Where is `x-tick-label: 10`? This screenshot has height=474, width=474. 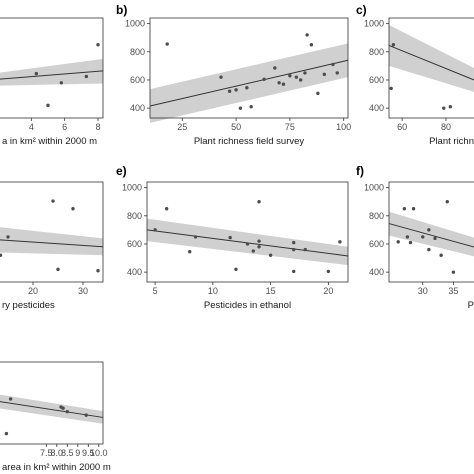
x-tick-label: 10 is located at coordinates (213, 291).